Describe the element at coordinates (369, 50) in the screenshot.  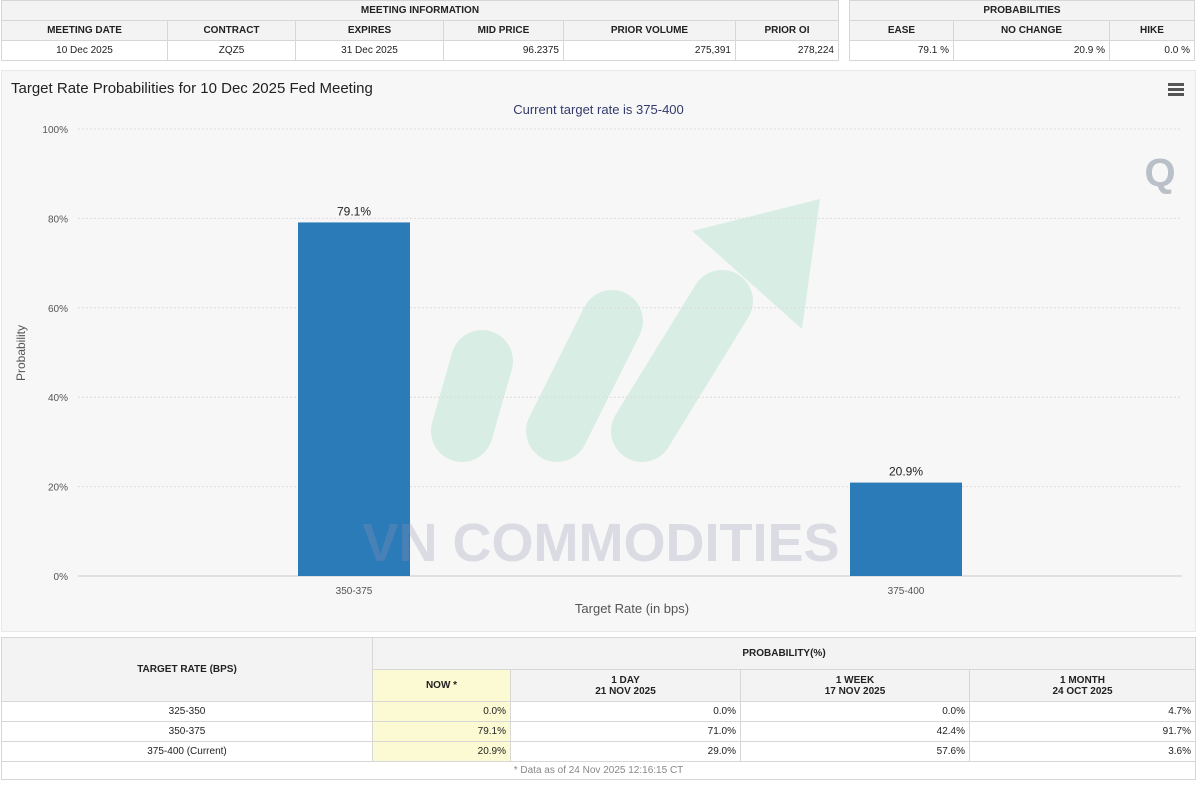
I see `expires-value: 31 Dec 2025` at that location.